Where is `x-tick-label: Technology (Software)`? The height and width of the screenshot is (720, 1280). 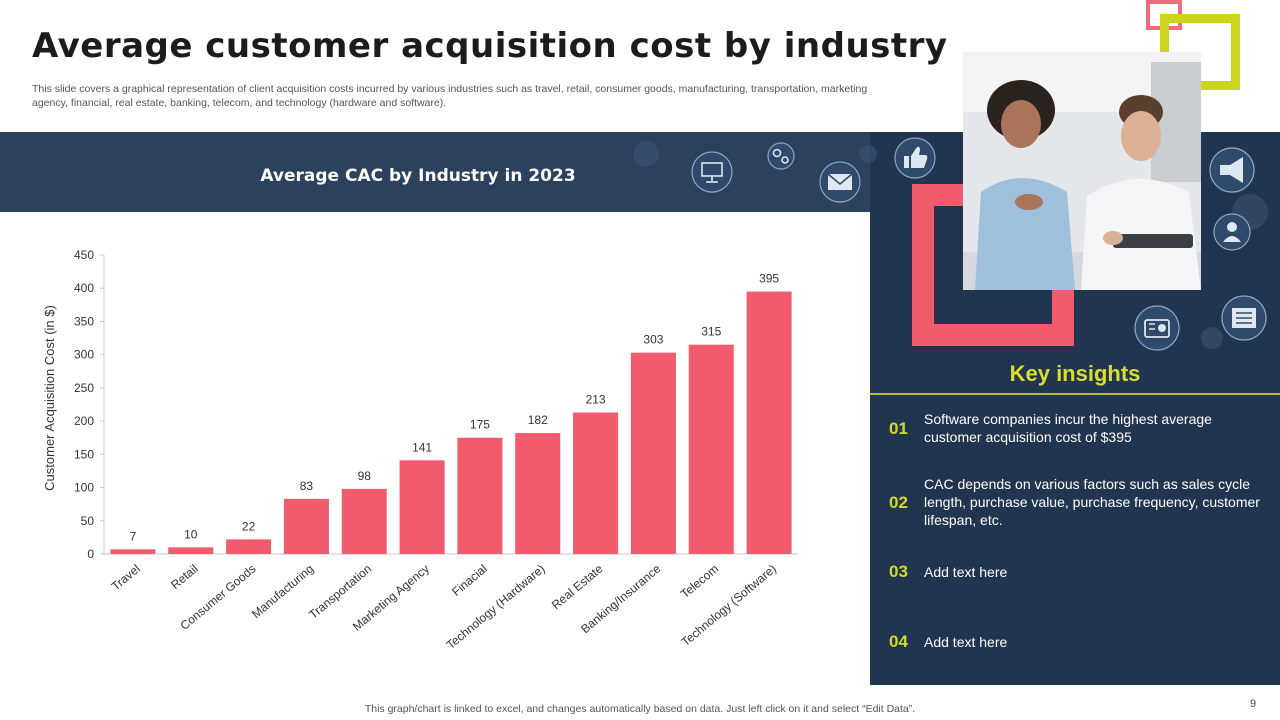
x-tick-label: Technology (Software) is located at coordinates (729, 605).